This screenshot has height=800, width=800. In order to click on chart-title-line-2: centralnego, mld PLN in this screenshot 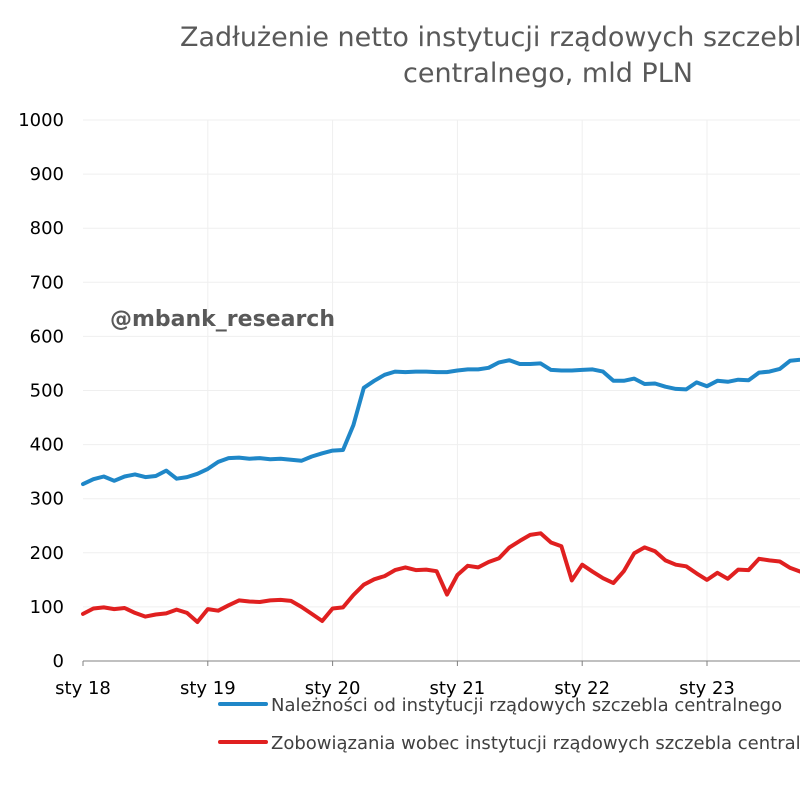, I will do `click(548, 73)`.